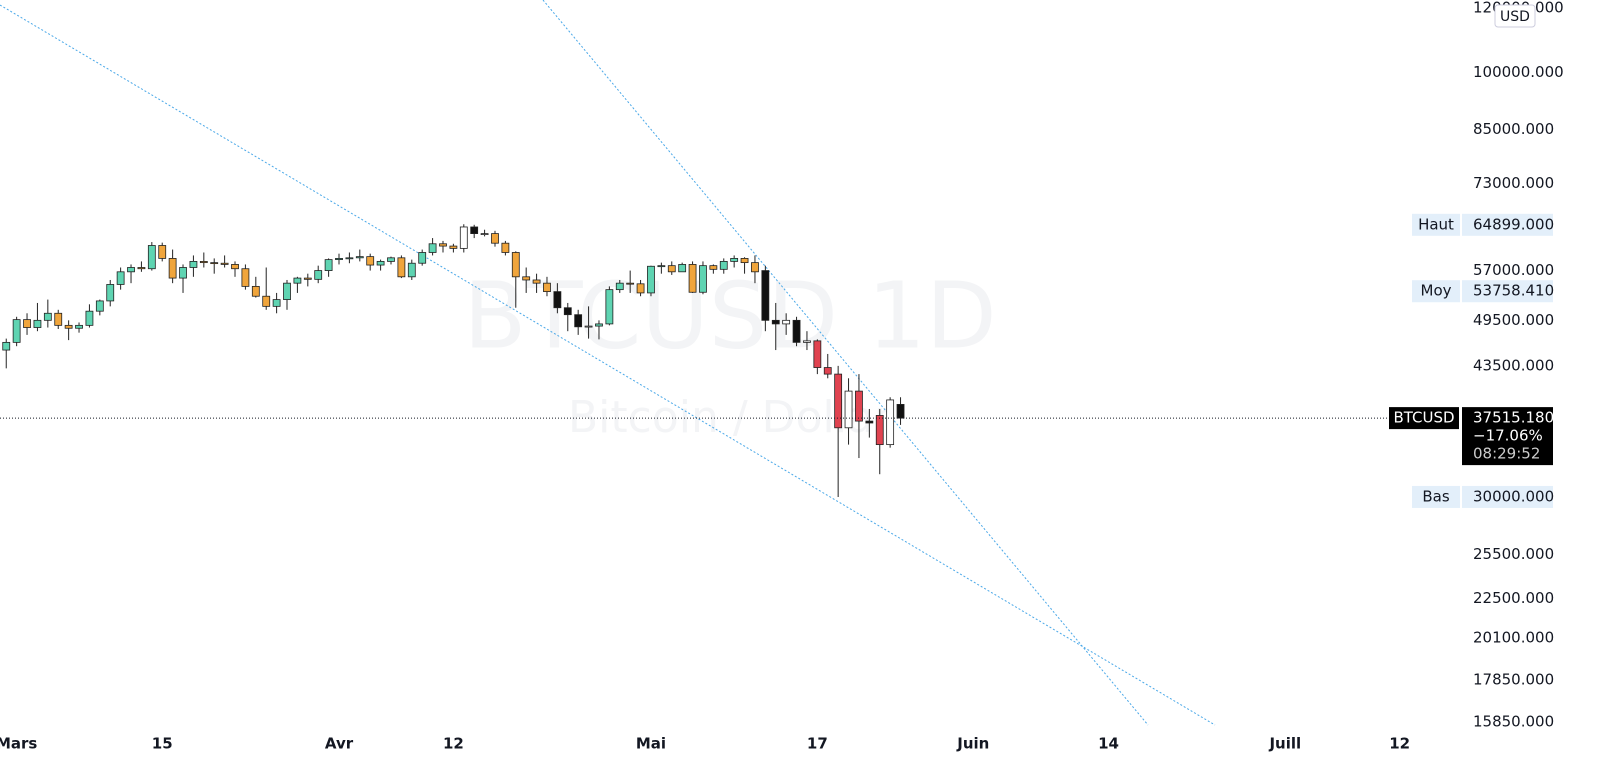  Describe the element at coordinates (1436, 224) in the screenshot. I see `stat-name: Haut` at that location.